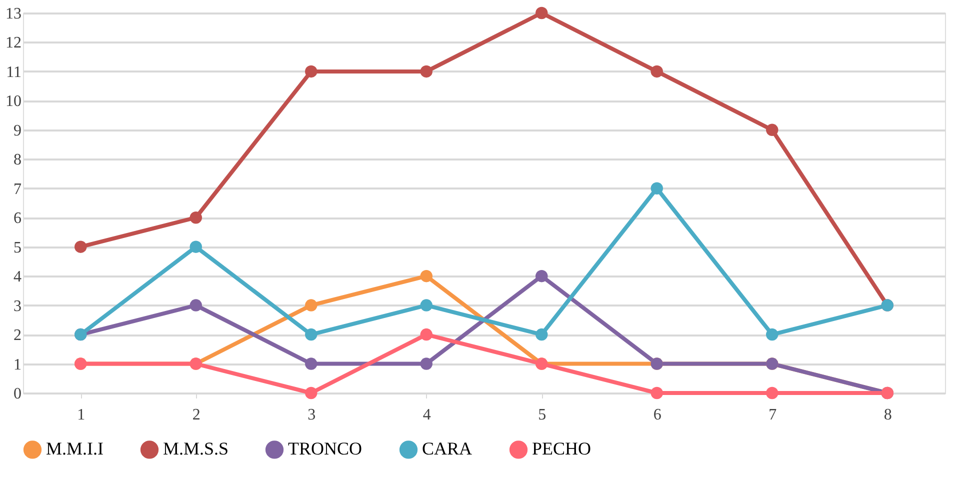  Describe the element at coordinates (562, 448) in the screenshot. I see `legend-label: PECHO` at that location.